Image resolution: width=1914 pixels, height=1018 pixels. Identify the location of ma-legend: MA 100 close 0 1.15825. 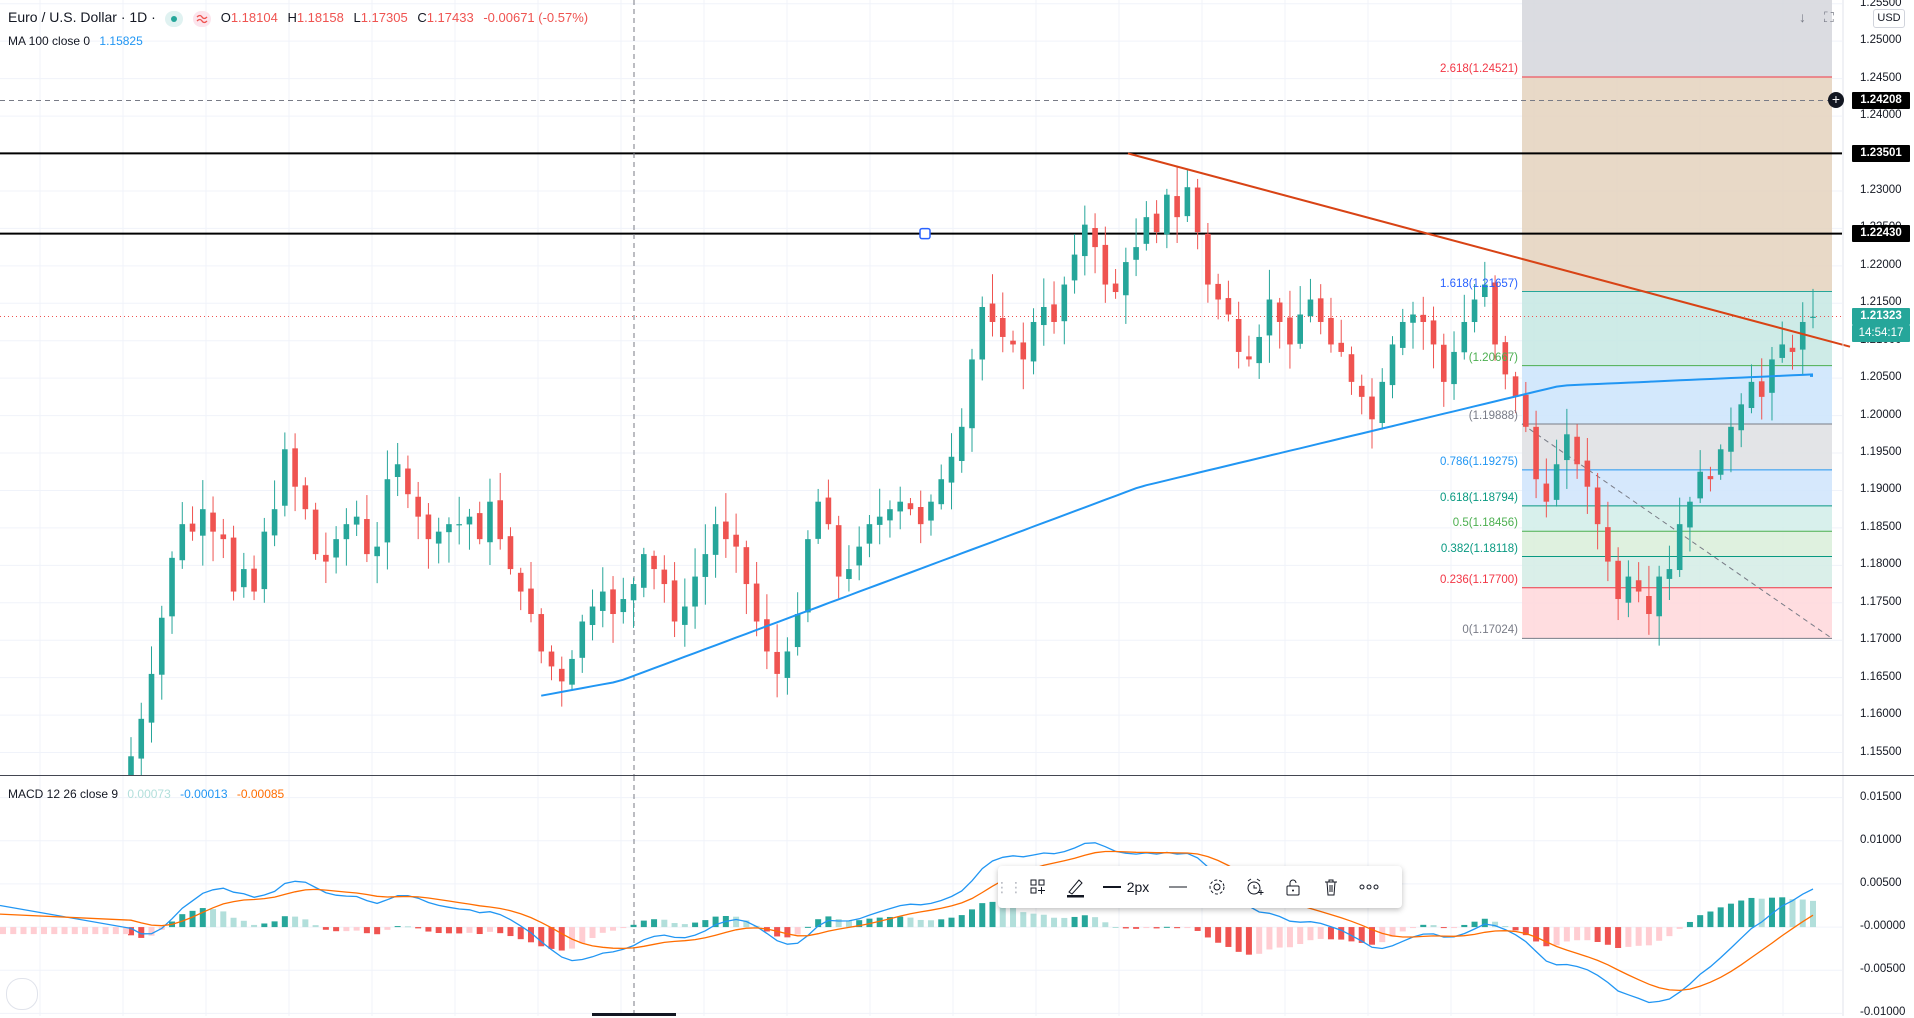
(78, 41).